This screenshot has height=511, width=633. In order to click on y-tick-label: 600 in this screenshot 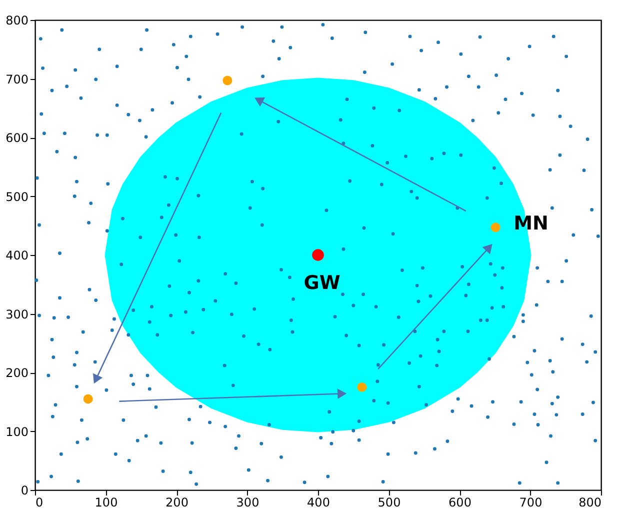, I will do `click(17, 138)`.